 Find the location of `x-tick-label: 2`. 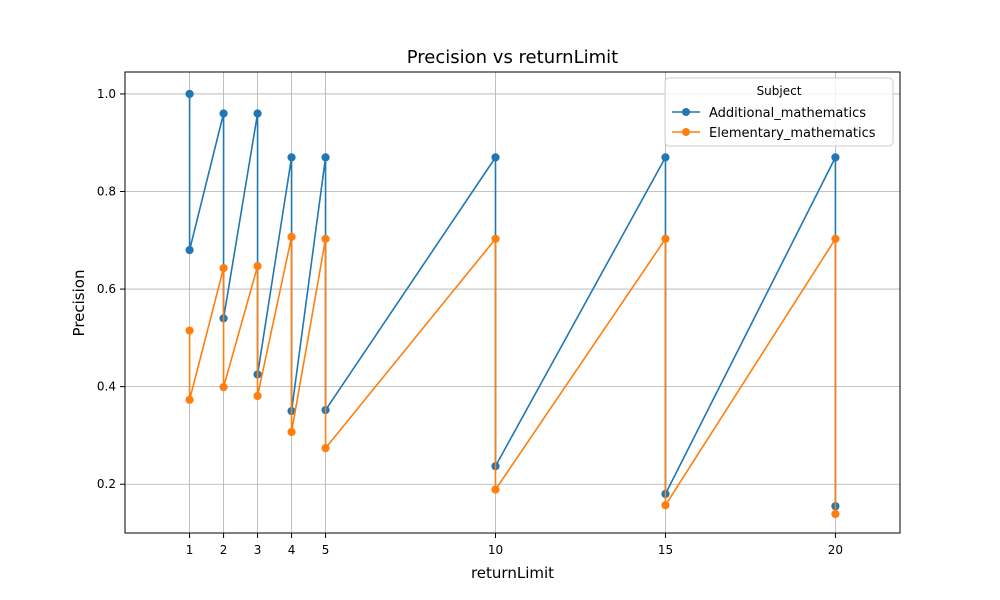

x-tick-label: 2 is located at coordinates (224, 550).